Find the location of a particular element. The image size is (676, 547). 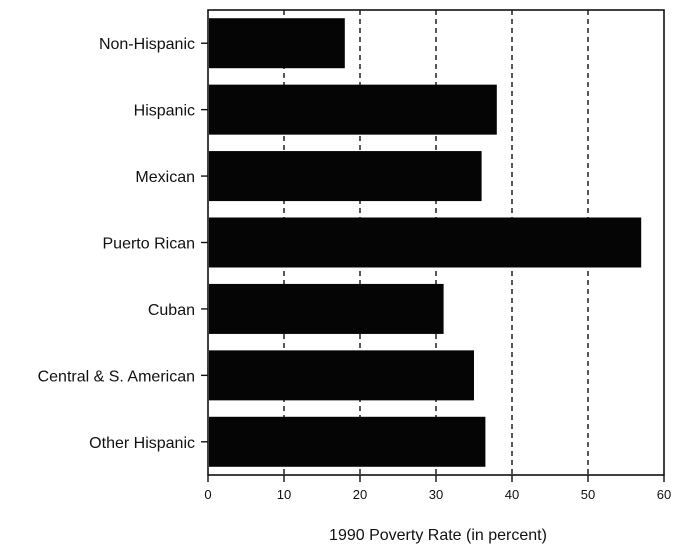

bar-cuban is located at coordinates (326, 308).